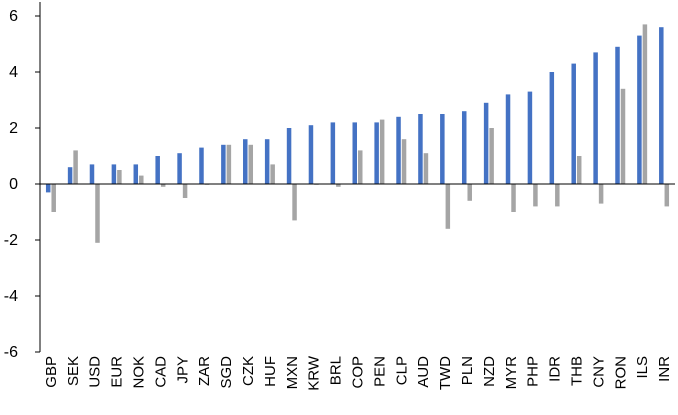 The image size is (678, 415). What do you see at coordinates (445, 373) in the screenshot?
I see `x-tick-label: TWD` at bounding box center [445, 373].